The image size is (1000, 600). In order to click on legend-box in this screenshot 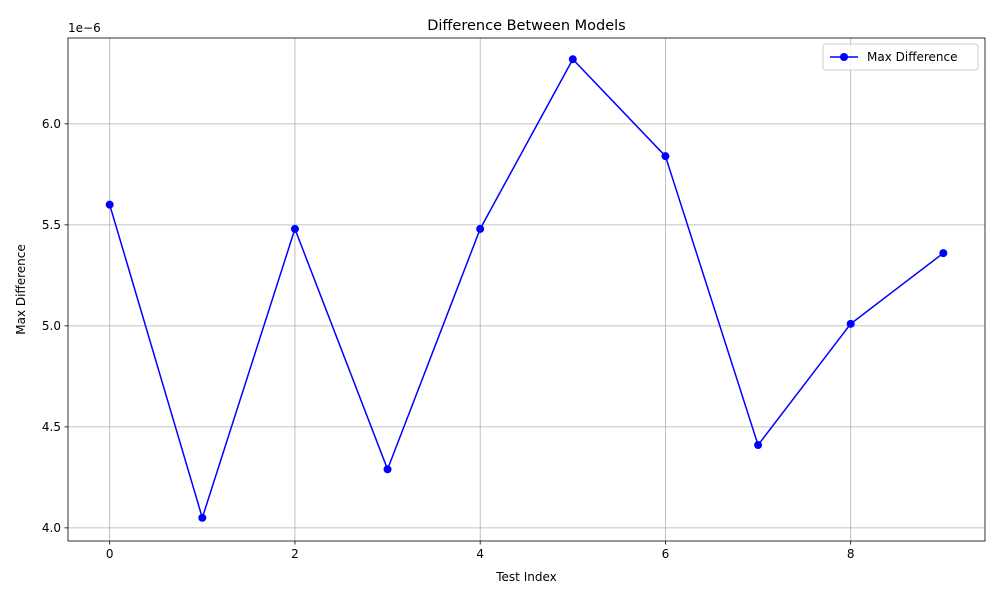, I will do `click(900, 57)`.